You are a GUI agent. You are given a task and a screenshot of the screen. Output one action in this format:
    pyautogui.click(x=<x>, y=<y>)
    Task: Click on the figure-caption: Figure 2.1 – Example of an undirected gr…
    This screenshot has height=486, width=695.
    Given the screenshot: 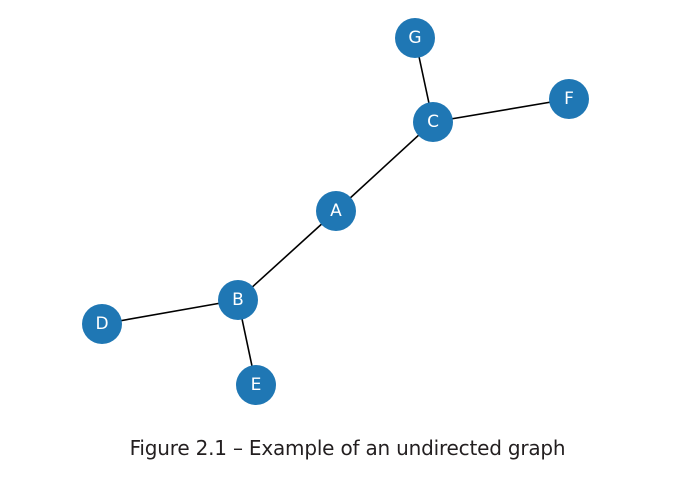 What is the action you would take?
    pyautogui.click(x=347, y=448)
    